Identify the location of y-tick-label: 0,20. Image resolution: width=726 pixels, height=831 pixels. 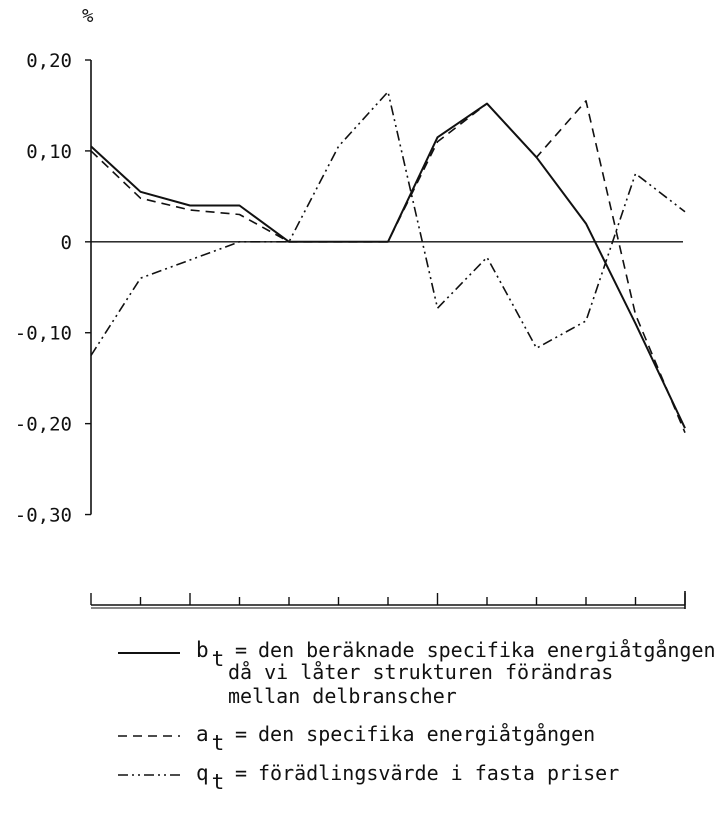
(49, 61).